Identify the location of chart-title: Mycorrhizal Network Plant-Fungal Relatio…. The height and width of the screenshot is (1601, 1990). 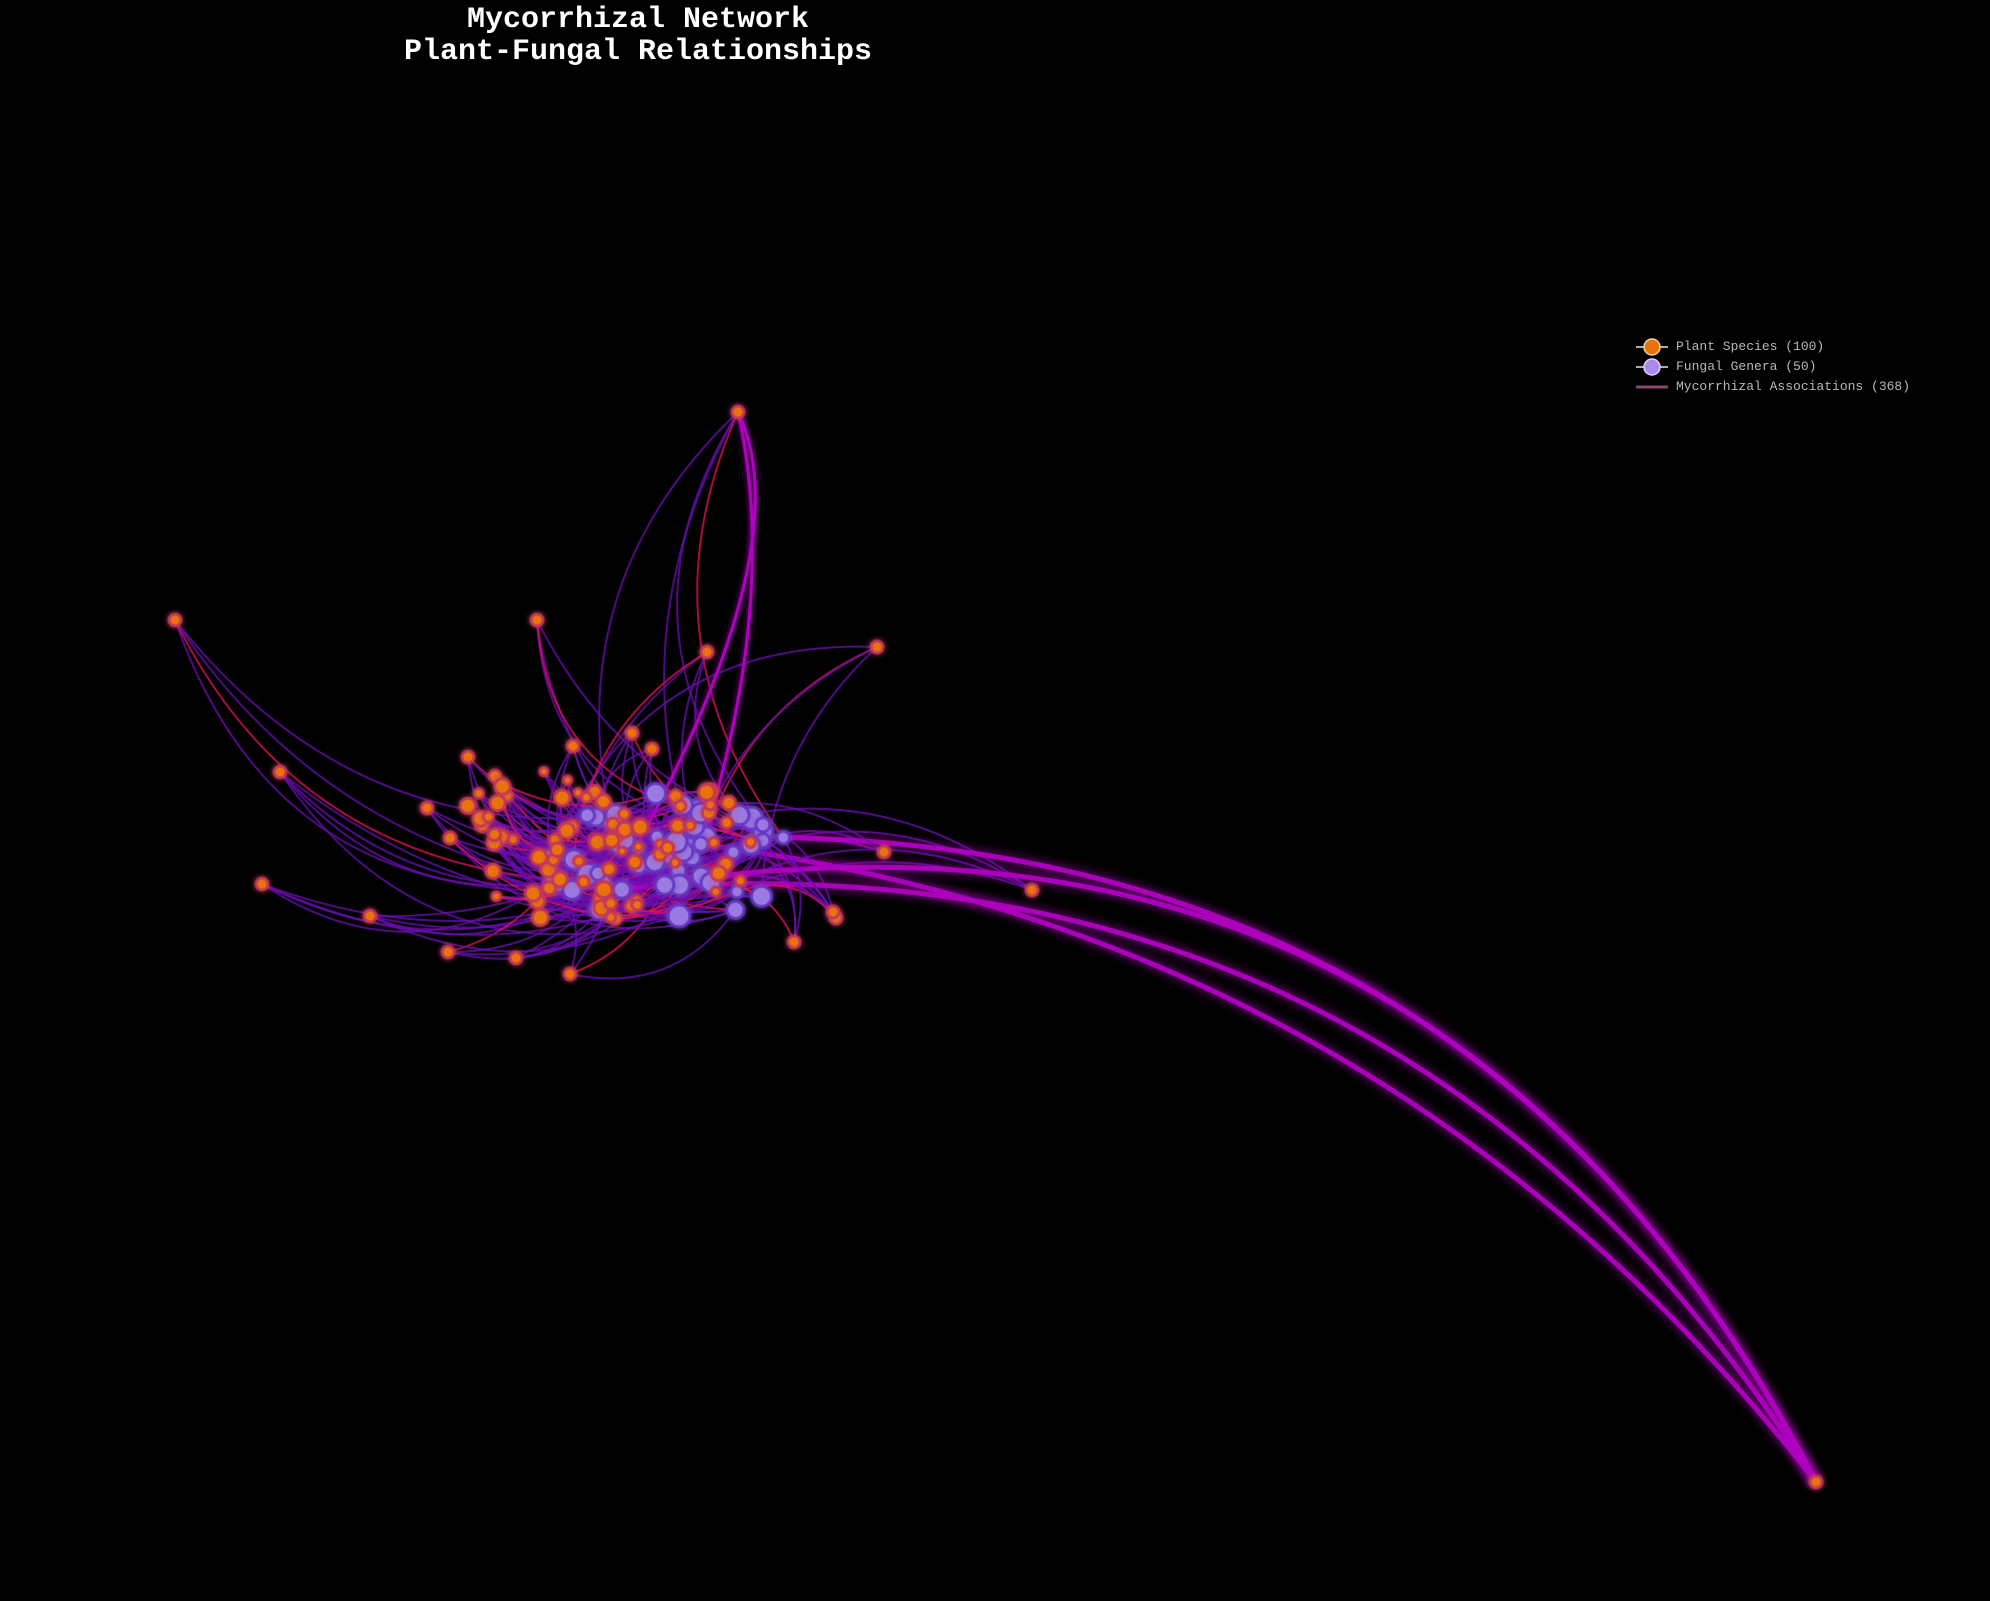
(638, 36).